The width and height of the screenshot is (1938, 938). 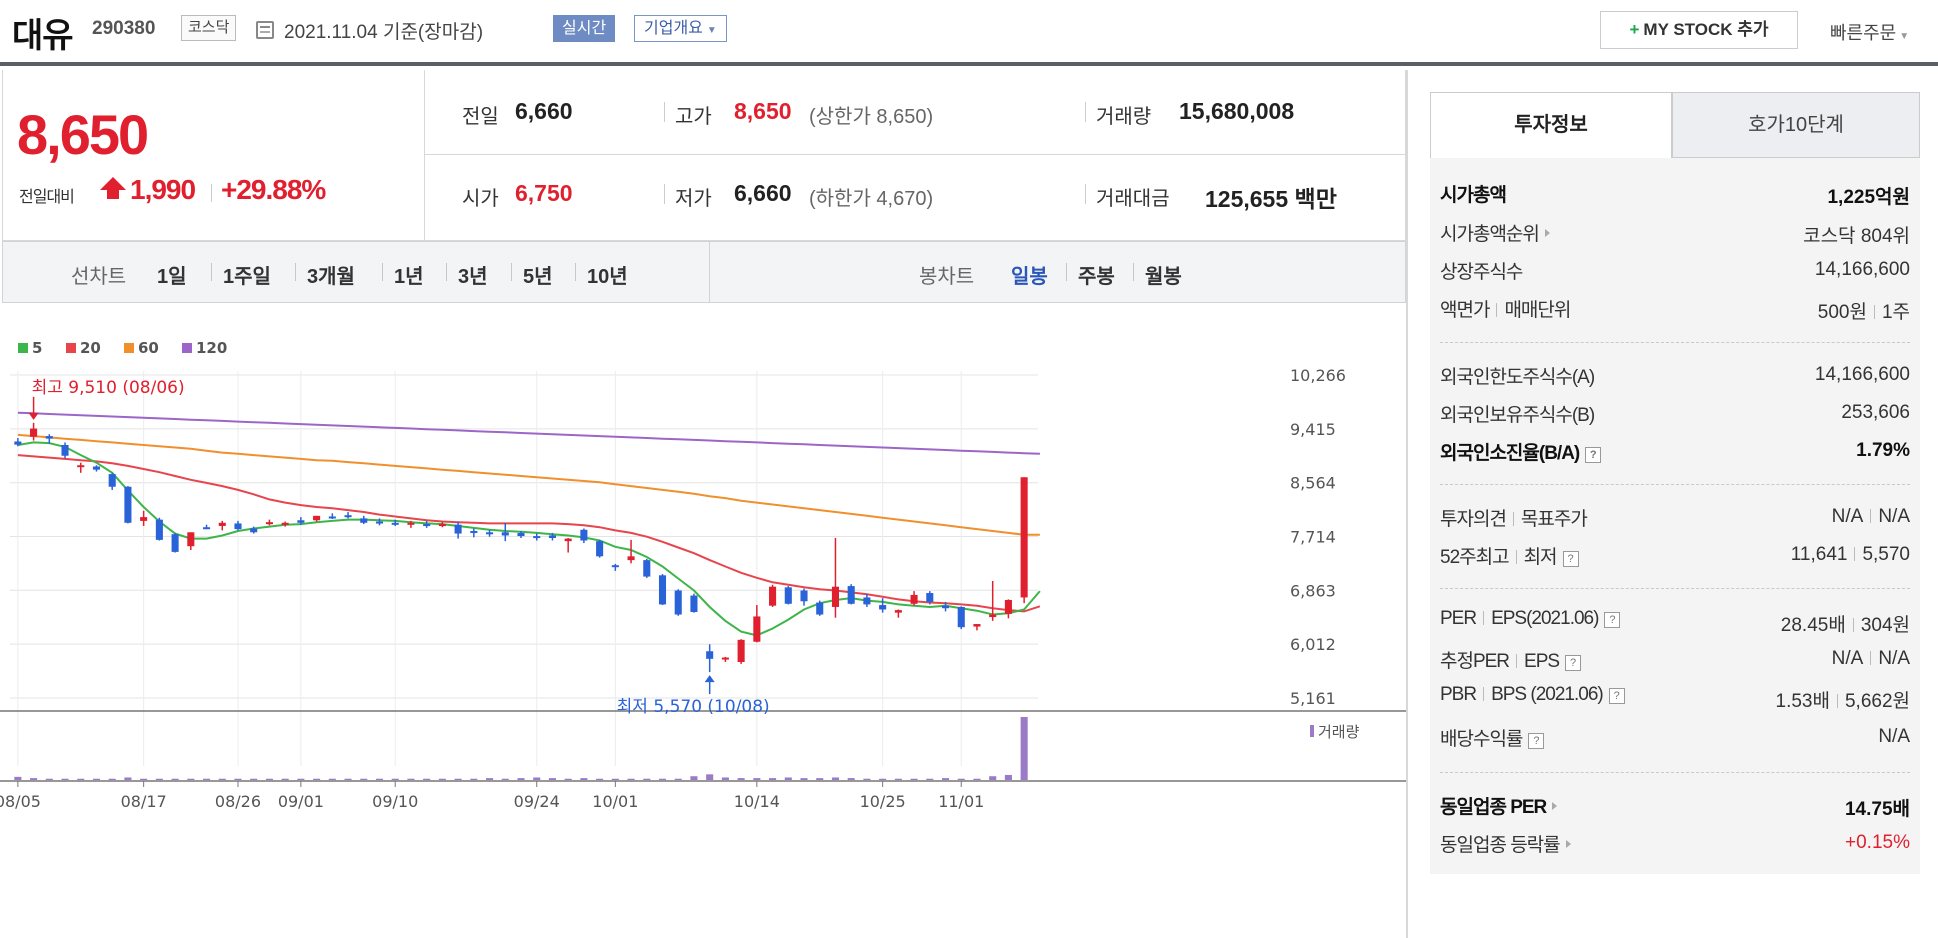 What do you see at coordinates (1885, 625) in the screenshot?
I see `eps-value: 304원` at bounding box center [1885, 625].